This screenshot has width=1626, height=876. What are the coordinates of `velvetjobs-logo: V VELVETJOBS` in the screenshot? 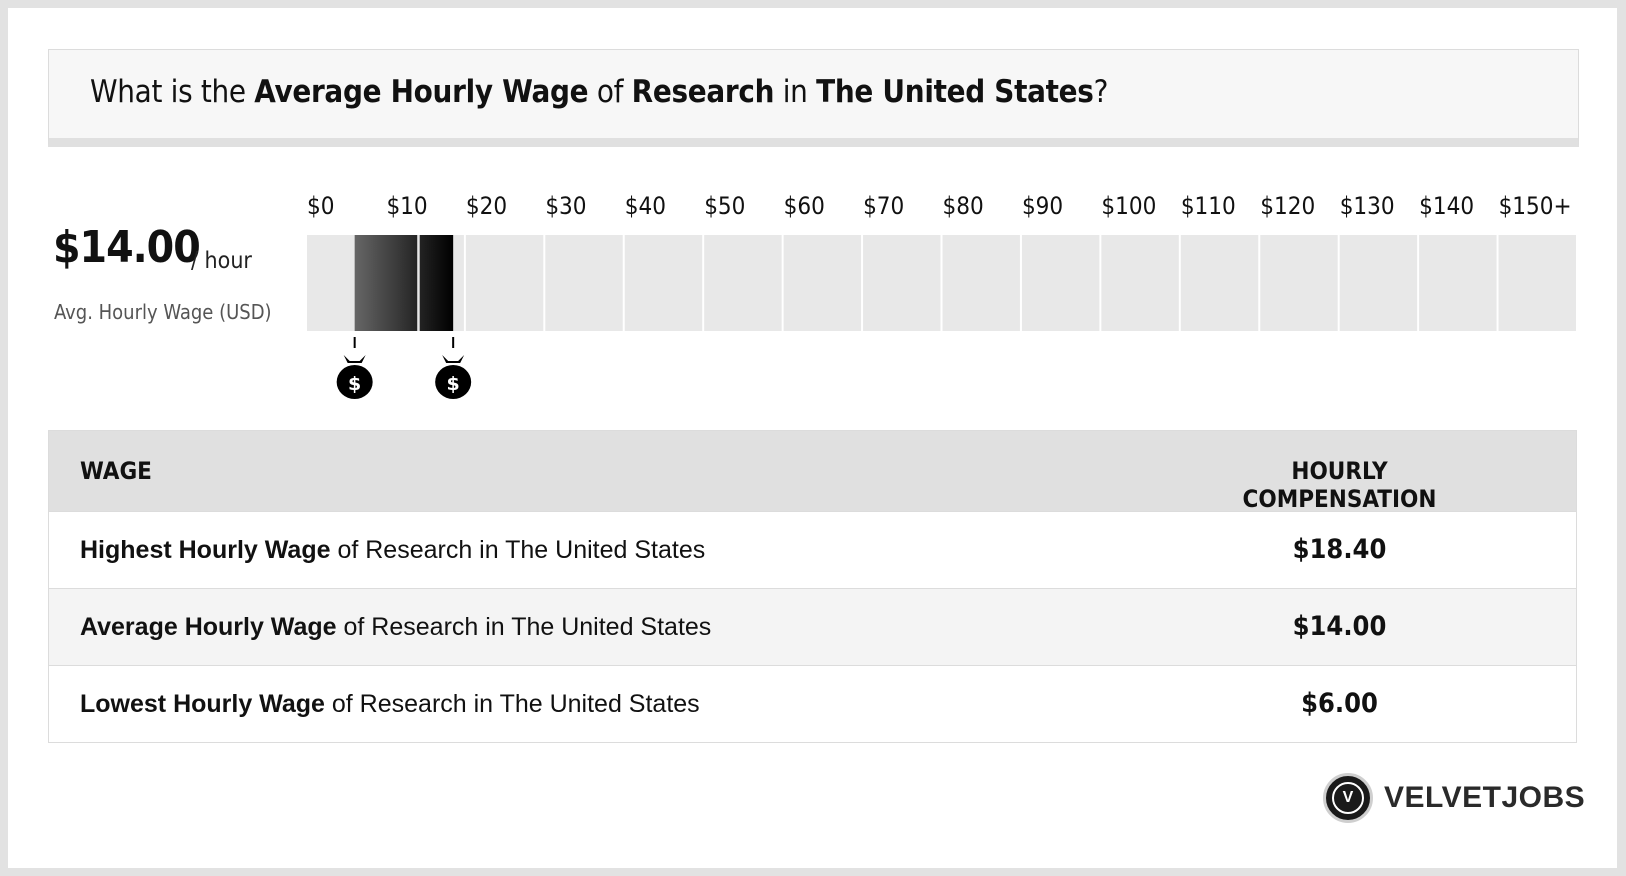 It's located at (1454, 800).